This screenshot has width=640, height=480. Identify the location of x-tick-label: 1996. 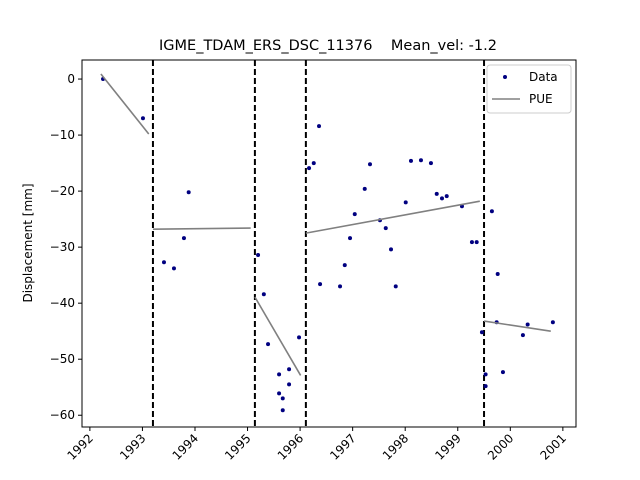
(290, 446).